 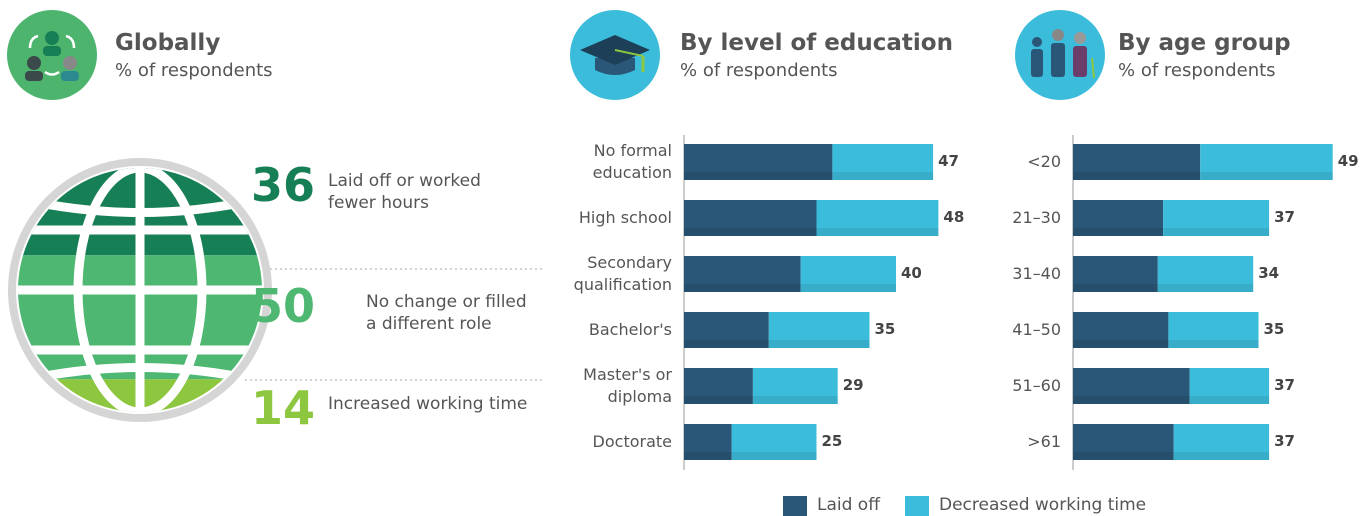 I want to click on category-label: No formal education, so click(x=632, y=161).